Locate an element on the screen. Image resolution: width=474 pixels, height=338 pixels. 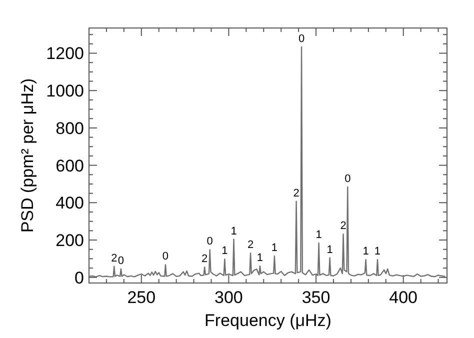
y-tick-label: 600 is located at coordinates (70, 166).